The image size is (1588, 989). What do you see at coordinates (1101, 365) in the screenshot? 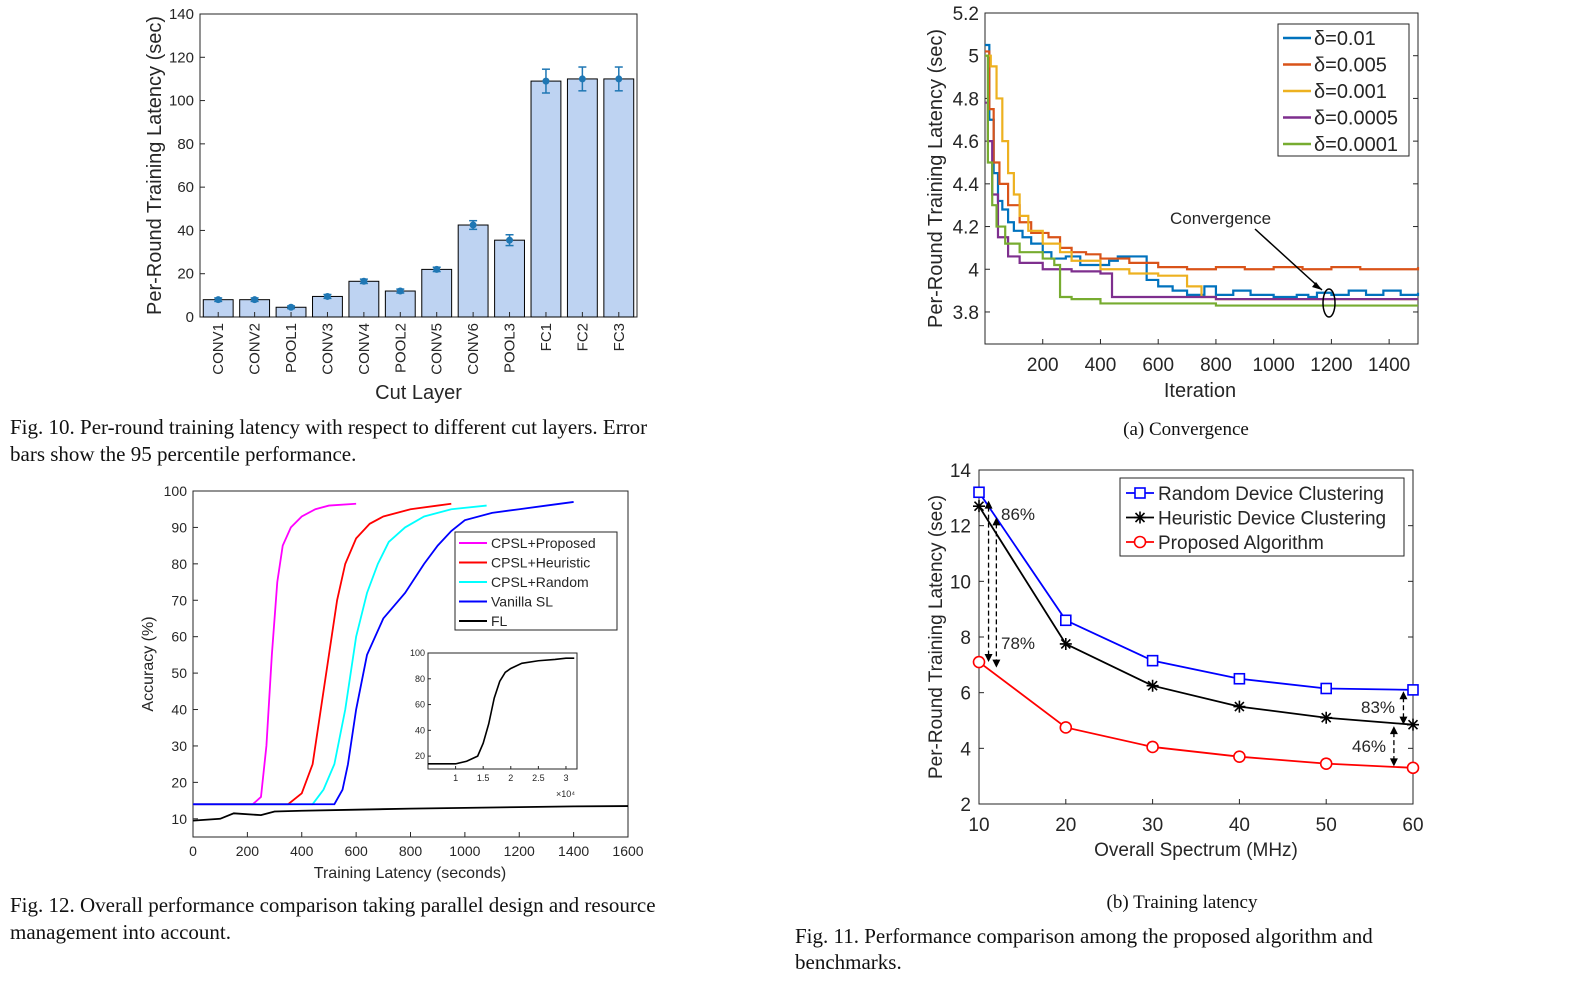
I see `x-tick-label: 400` at bounding box center [1101, 365].